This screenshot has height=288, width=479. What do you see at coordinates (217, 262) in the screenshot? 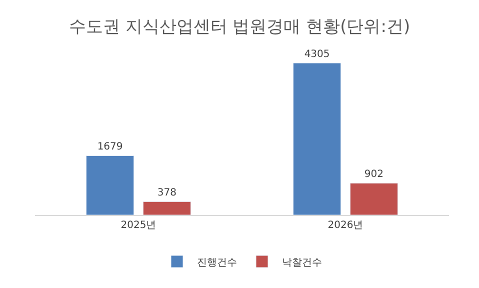
I see `legend-label: 진행건수` at bounding box center [217, 262].